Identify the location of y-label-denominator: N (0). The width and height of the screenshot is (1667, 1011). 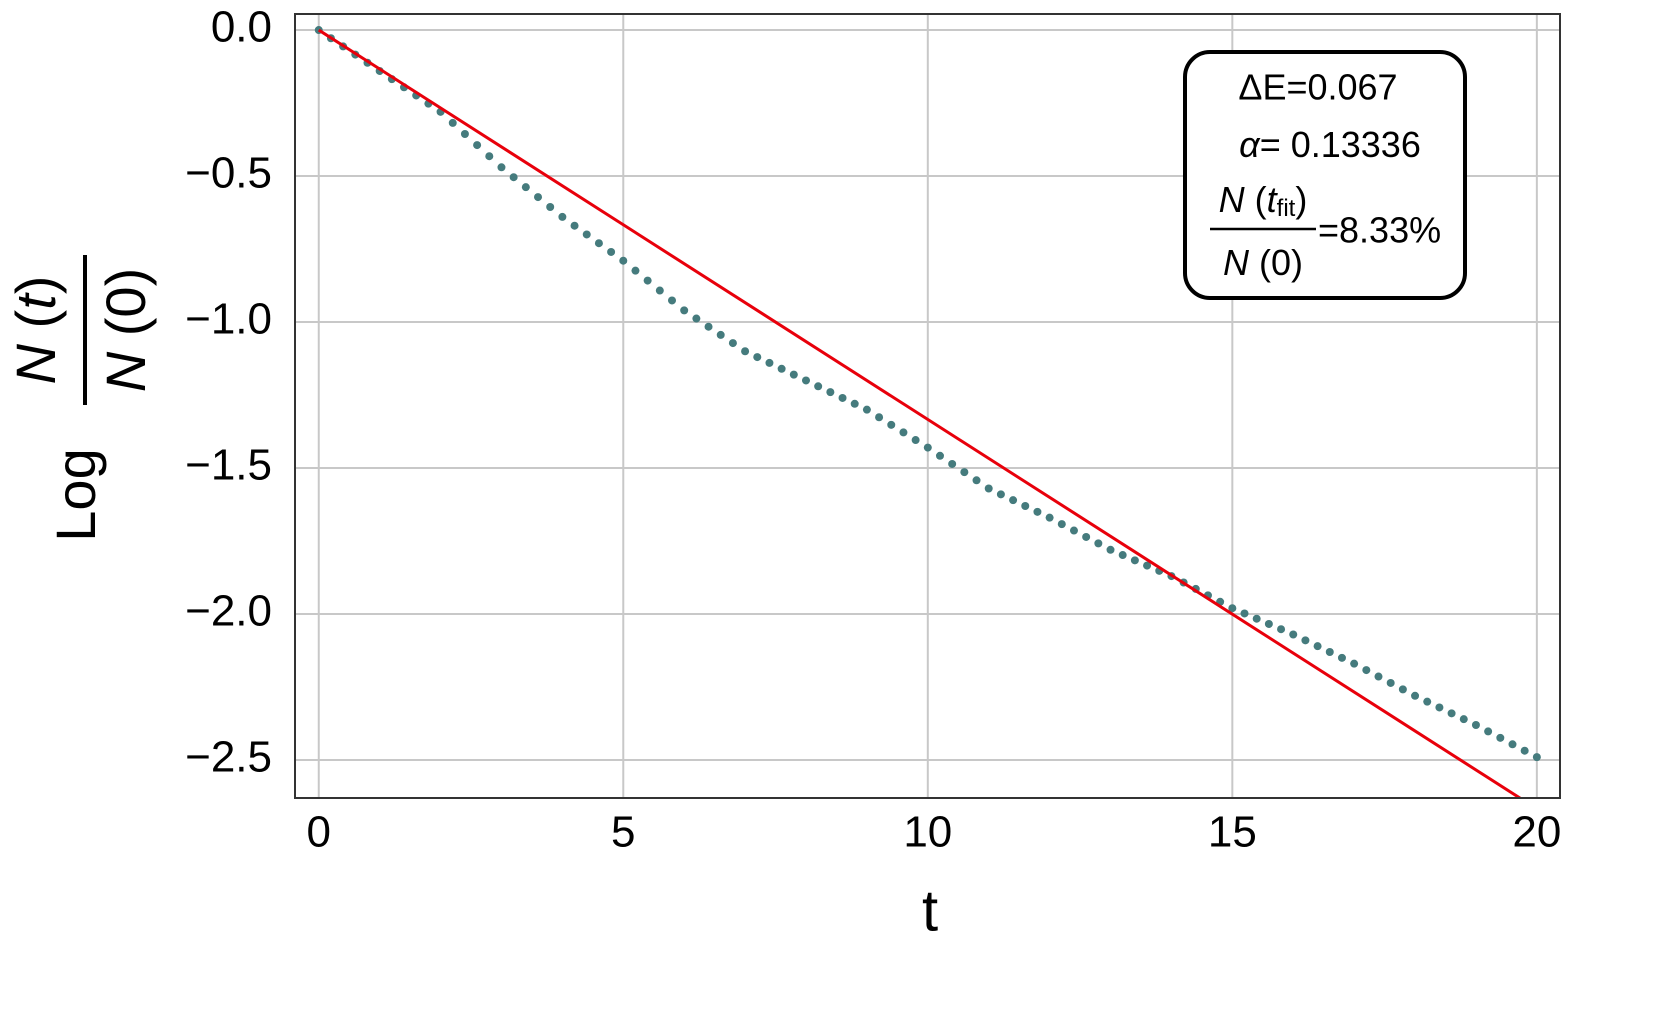
(125, 330).